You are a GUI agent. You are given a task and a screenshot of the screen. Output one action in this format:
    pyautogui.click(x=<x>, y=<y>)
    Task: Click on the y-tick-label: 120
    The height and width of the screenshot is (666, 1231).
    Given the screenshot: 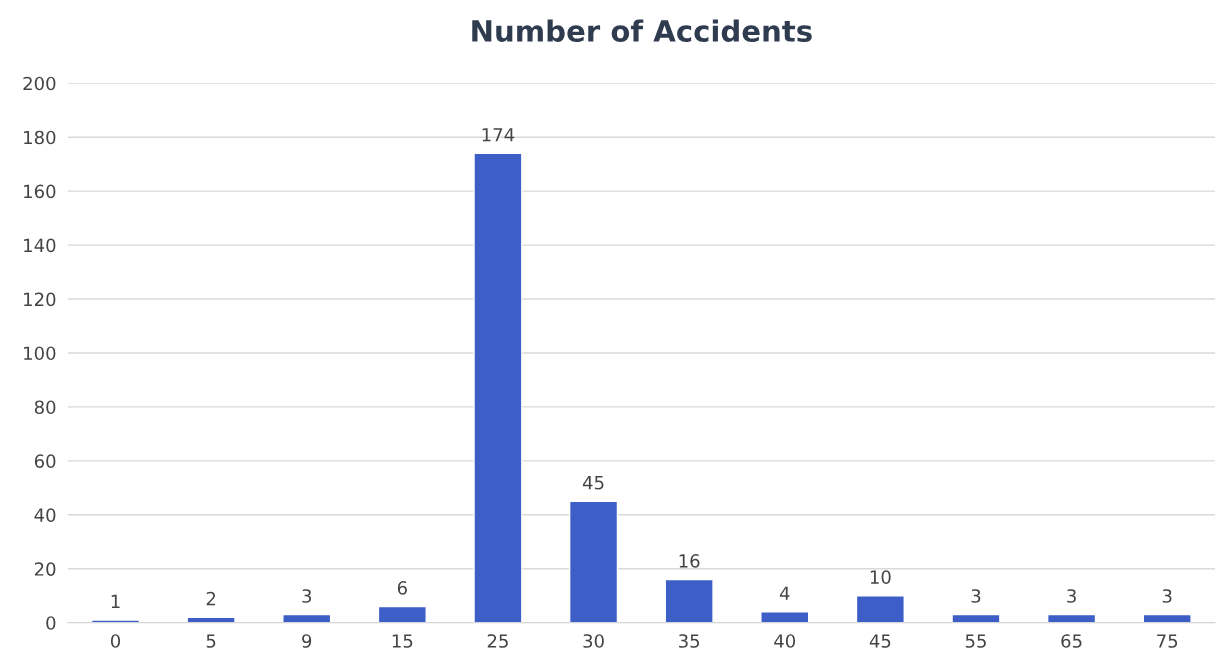 What is the action you would take?
    pyautogui.click(x=40, y=299)
    